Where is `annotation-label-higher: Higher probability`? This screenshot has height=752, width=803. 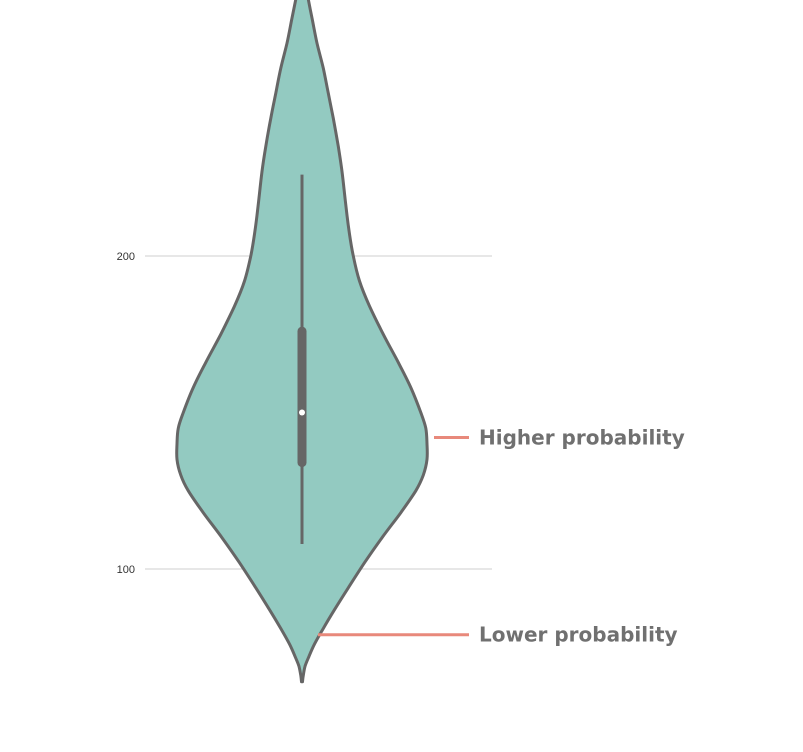
annotation-label-higher: Higher probability is located at coordinates (582, 438).